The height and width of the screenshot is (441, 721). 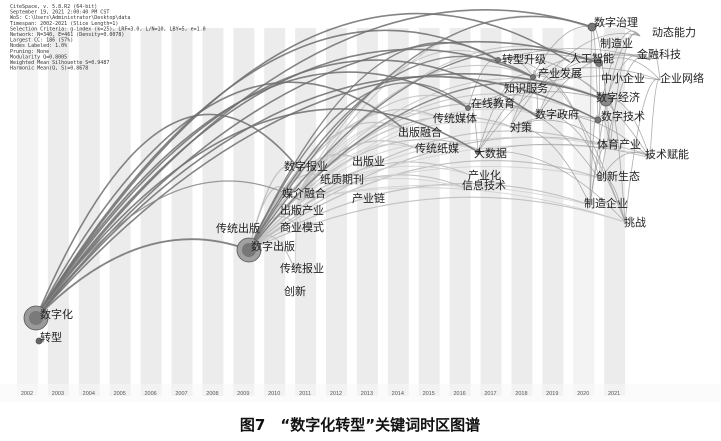 What do you see at coordinates (614, 394) in the screenshot?
I see `year-label: 2021` at bounding box center [614, 394].